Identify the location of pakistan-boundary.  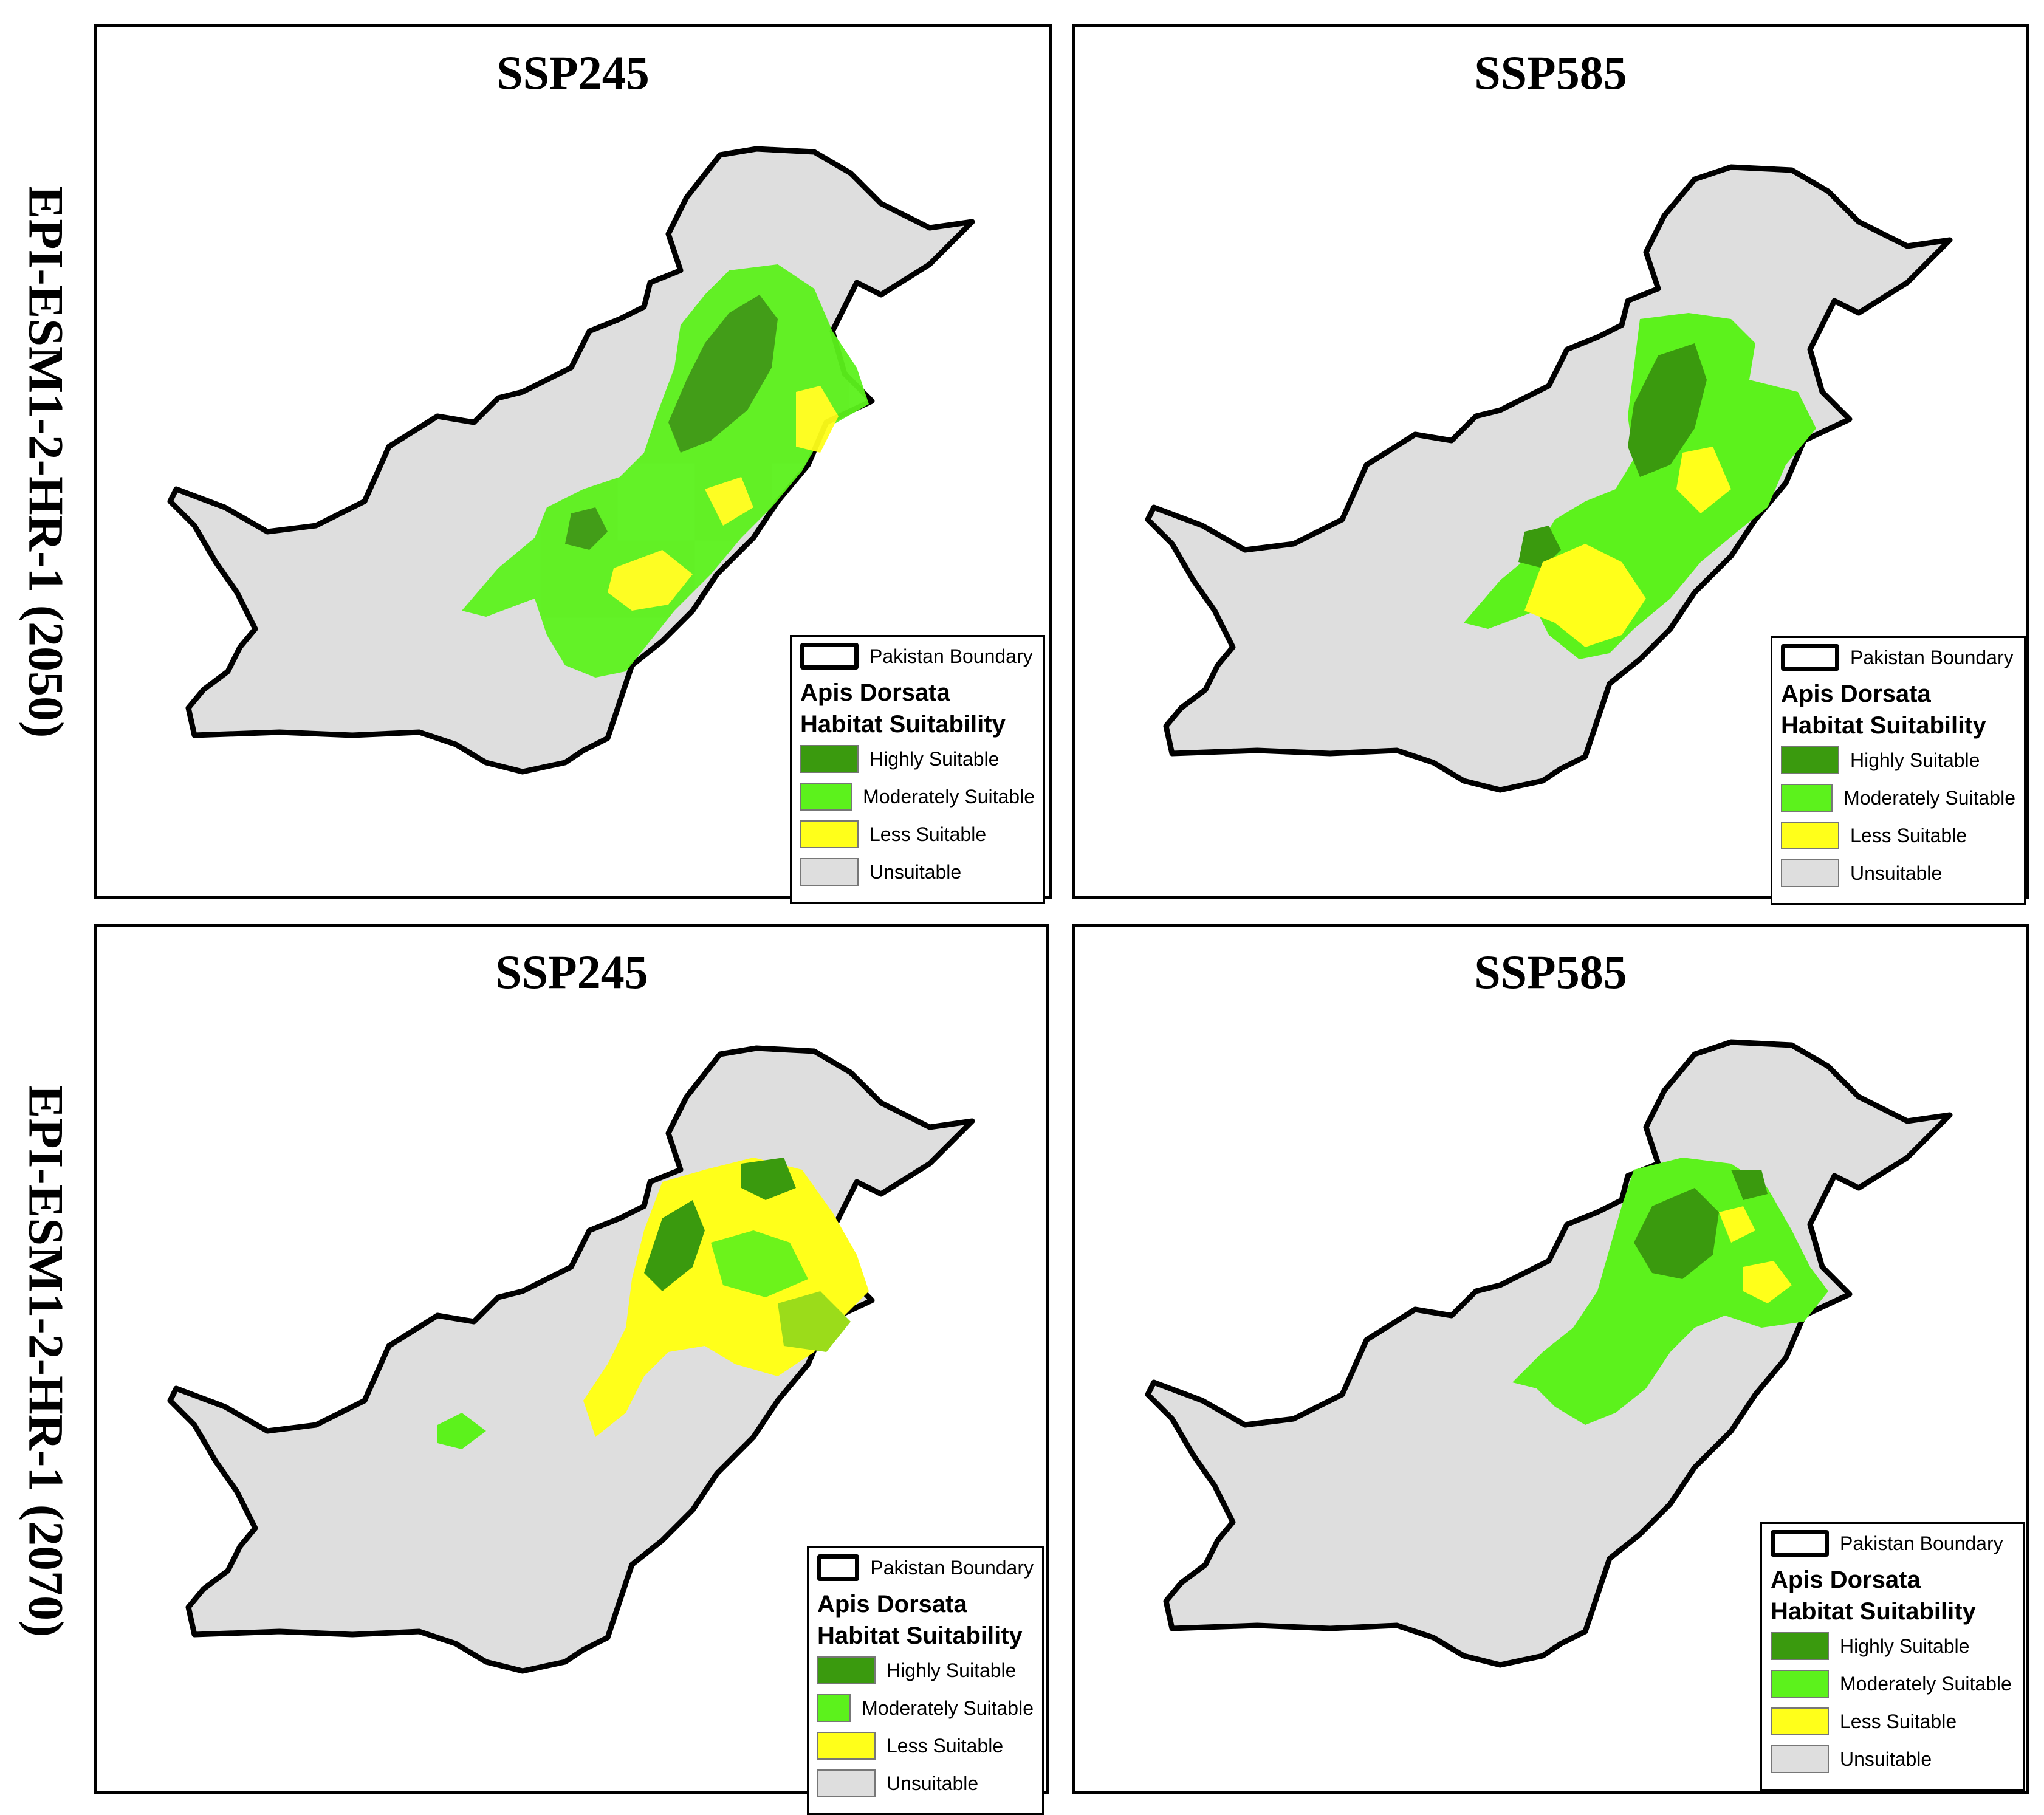
(1549, 478).